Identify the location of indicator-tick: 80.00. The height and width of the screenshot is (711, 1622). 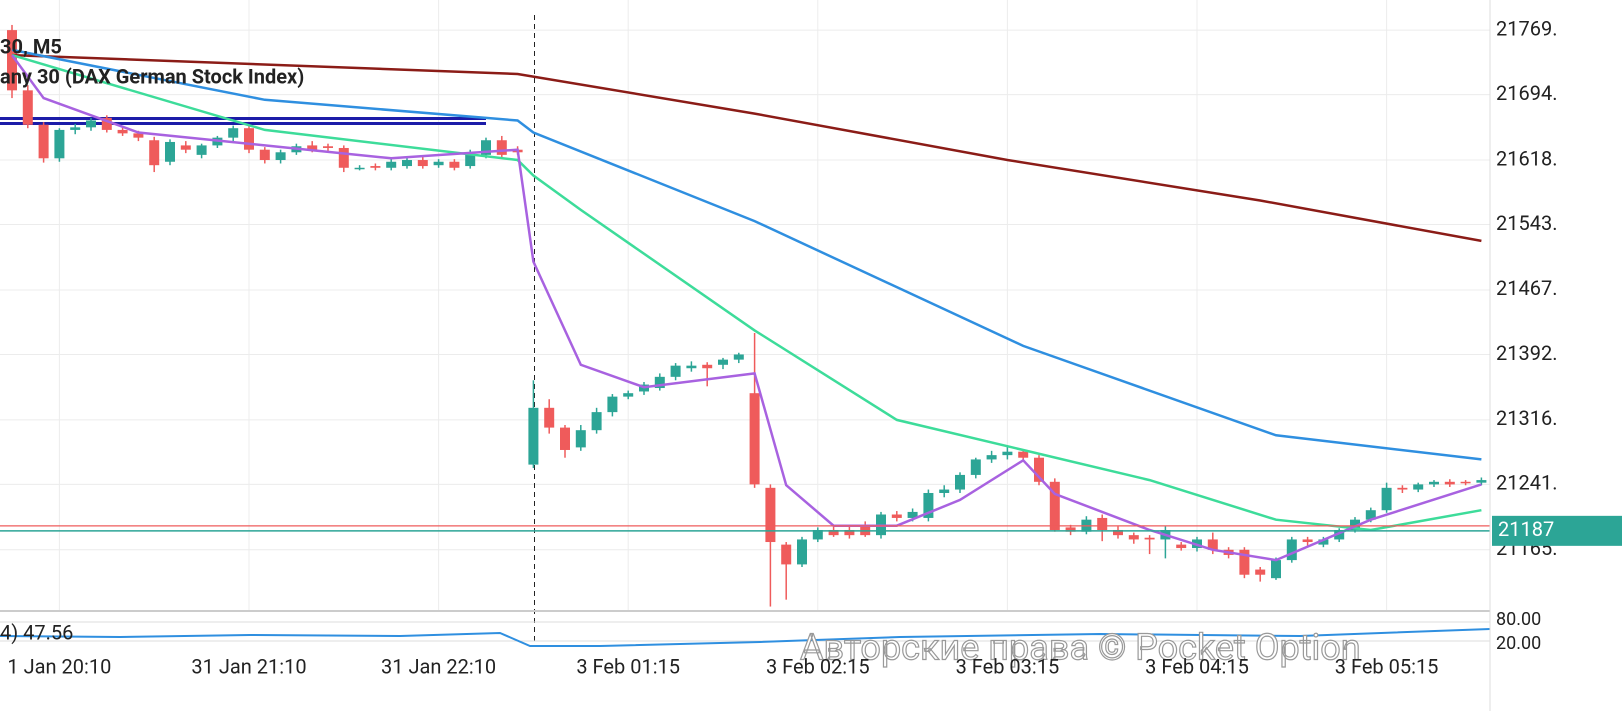
(1518, 619).